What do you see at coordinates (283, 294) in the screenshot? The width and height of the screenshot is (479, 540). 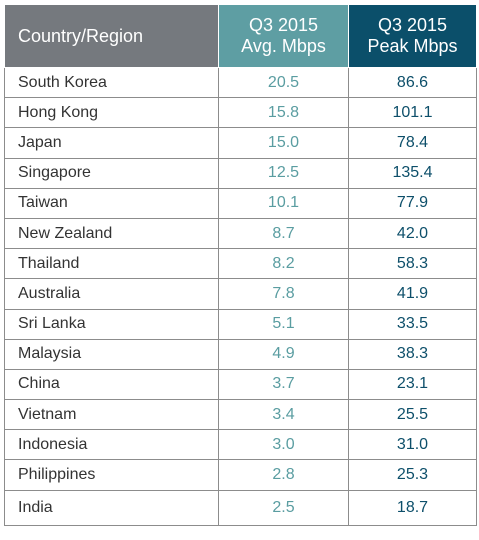 I see `avg-mbps-cell: 7.8` at bounding box center [283, 294].